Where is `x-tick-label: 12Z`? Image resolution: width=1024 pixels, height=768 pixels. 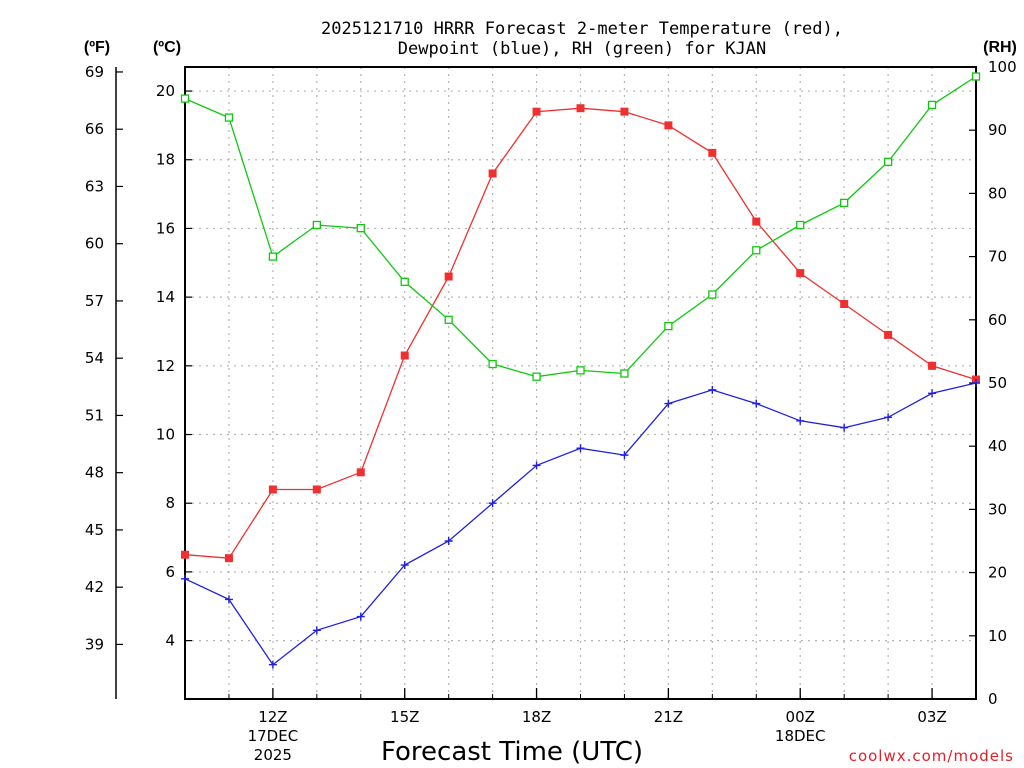
x-tick-label: 12Z is located at coordinates (272, 717).